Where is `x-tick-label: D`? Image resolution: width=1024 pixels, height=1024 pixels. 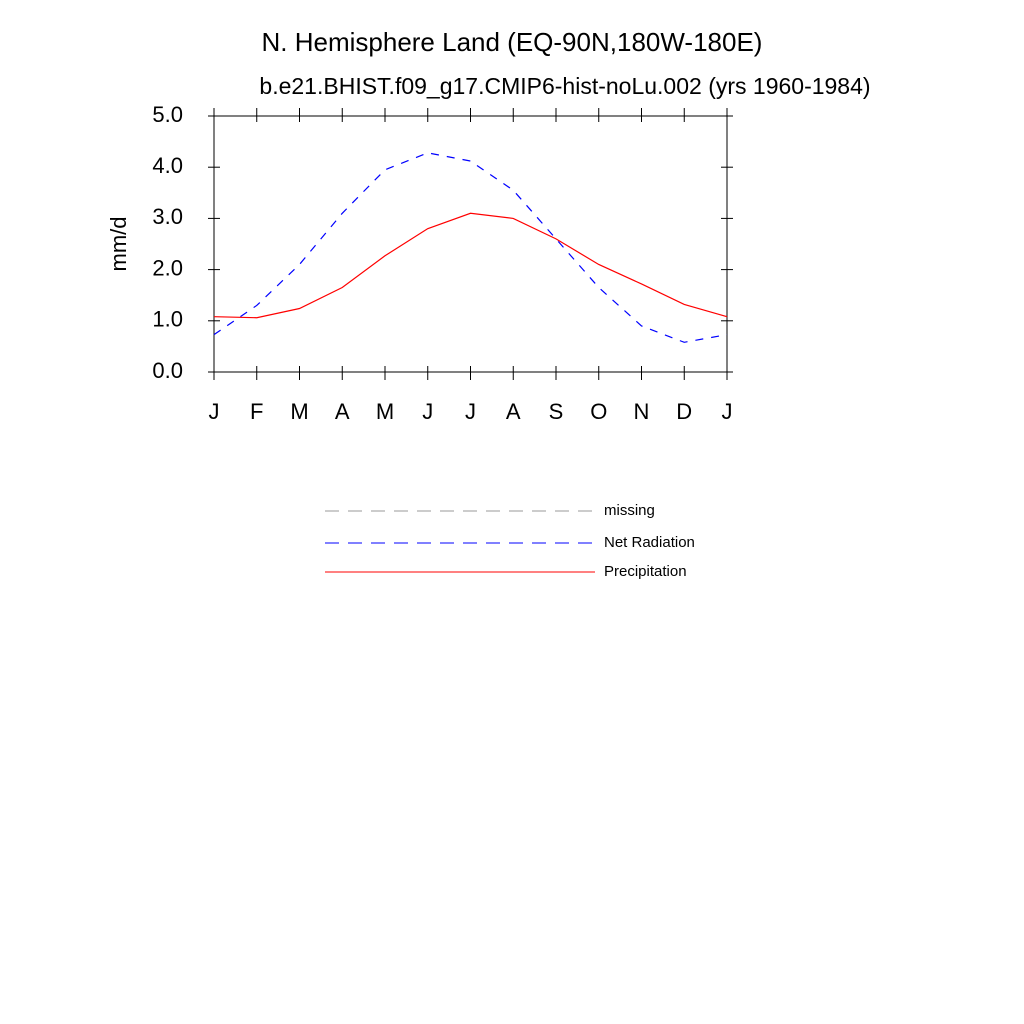
x-tick-label: D is located at coordinates (684, 411).